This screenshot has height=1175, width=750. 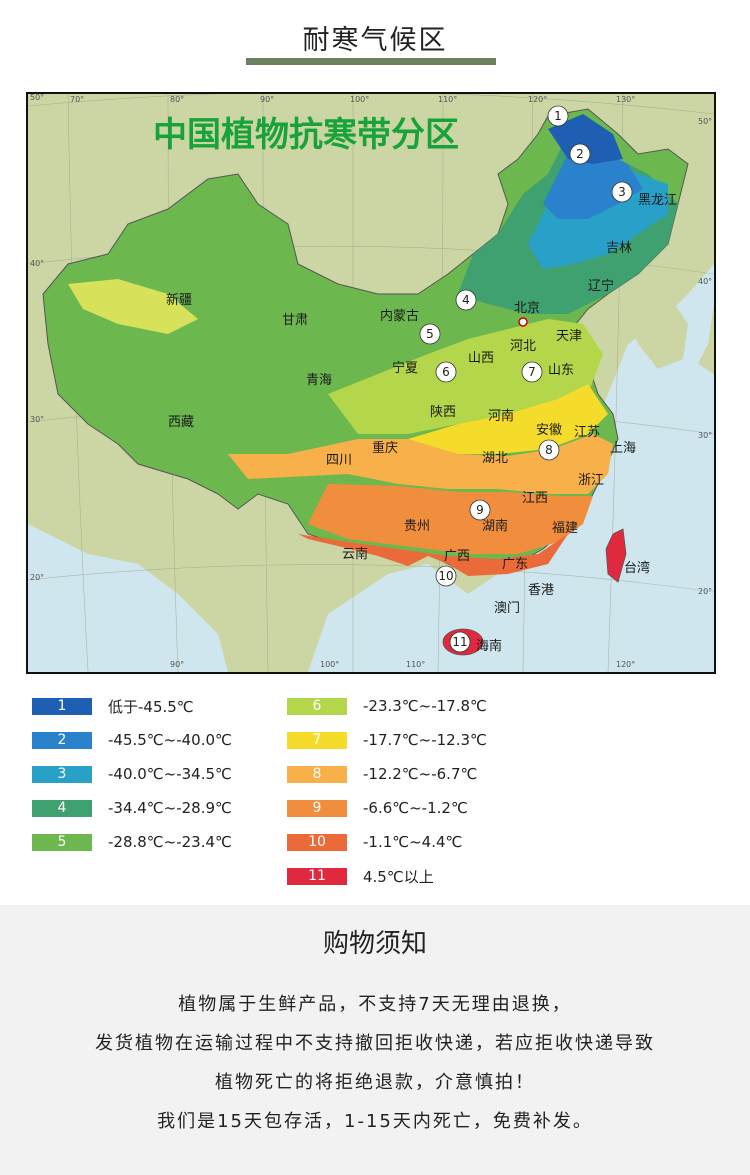 What do you see at coordinates (417, 526) in the screenshot?
I see `region-label: 贵州` at bounding box center [417, 526].